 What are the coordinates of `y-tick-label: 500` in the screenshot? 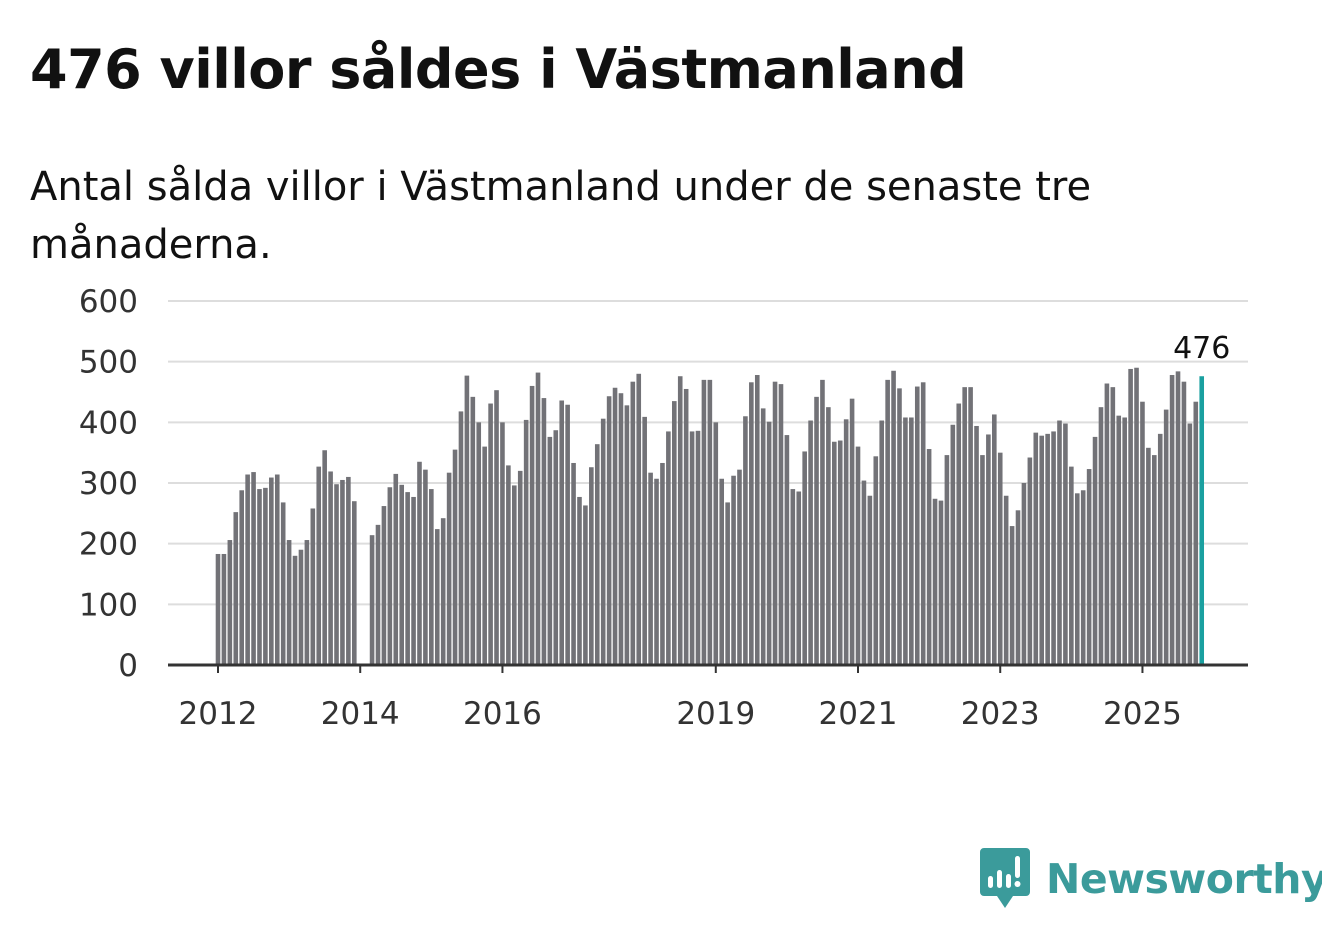 It's located at (108, 363).